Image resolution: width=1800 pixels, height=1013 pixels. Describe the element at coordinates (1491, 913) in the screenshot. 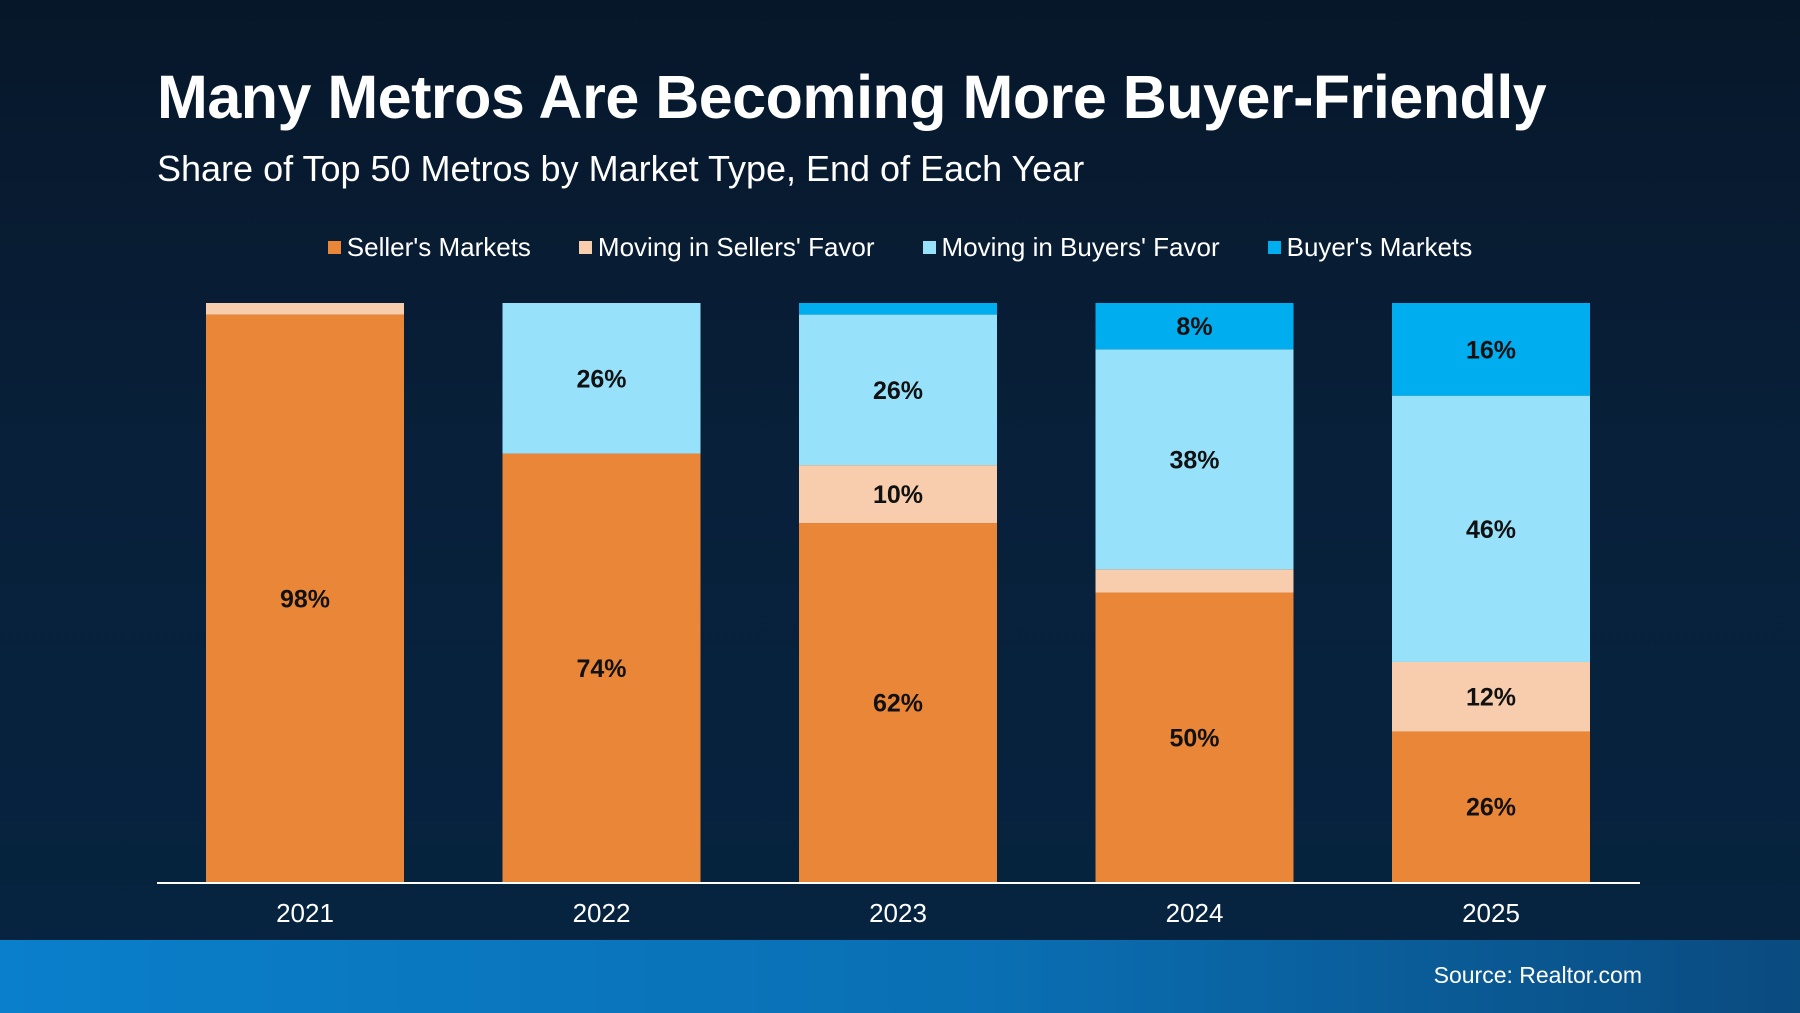

I see `x-tick-label-2025: 2025` at that location.